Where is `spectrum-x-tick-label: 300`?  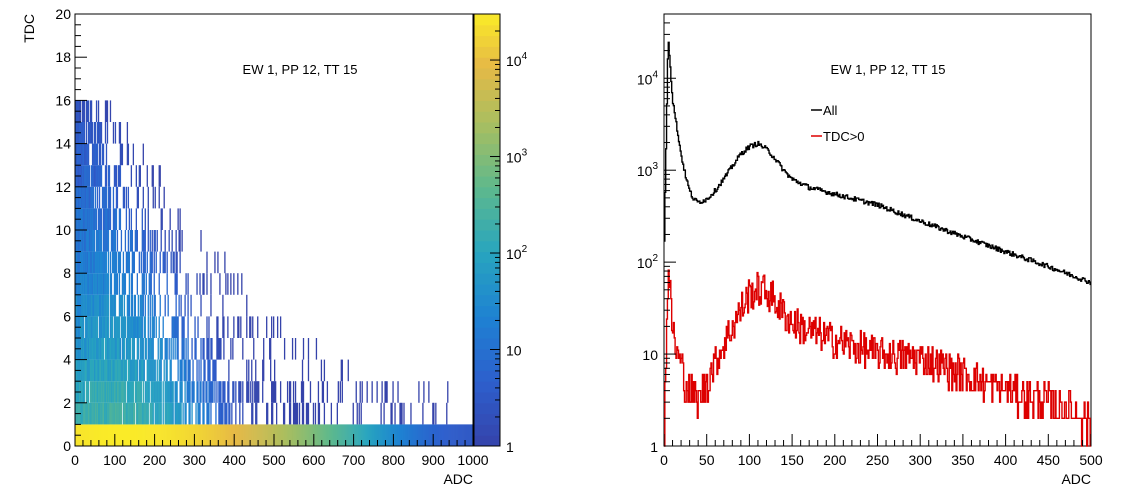
spectrum-x-tick-label: 300 is located at coordinates (921, 460).